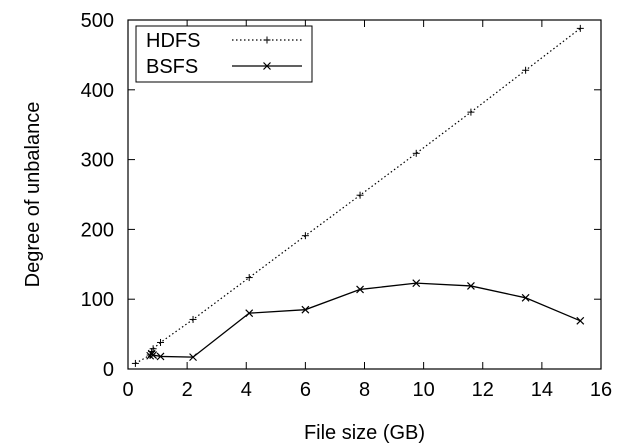 This screenshot has height=445, width=617. I want to click on x-tick-label: 12, so click(483, 390).